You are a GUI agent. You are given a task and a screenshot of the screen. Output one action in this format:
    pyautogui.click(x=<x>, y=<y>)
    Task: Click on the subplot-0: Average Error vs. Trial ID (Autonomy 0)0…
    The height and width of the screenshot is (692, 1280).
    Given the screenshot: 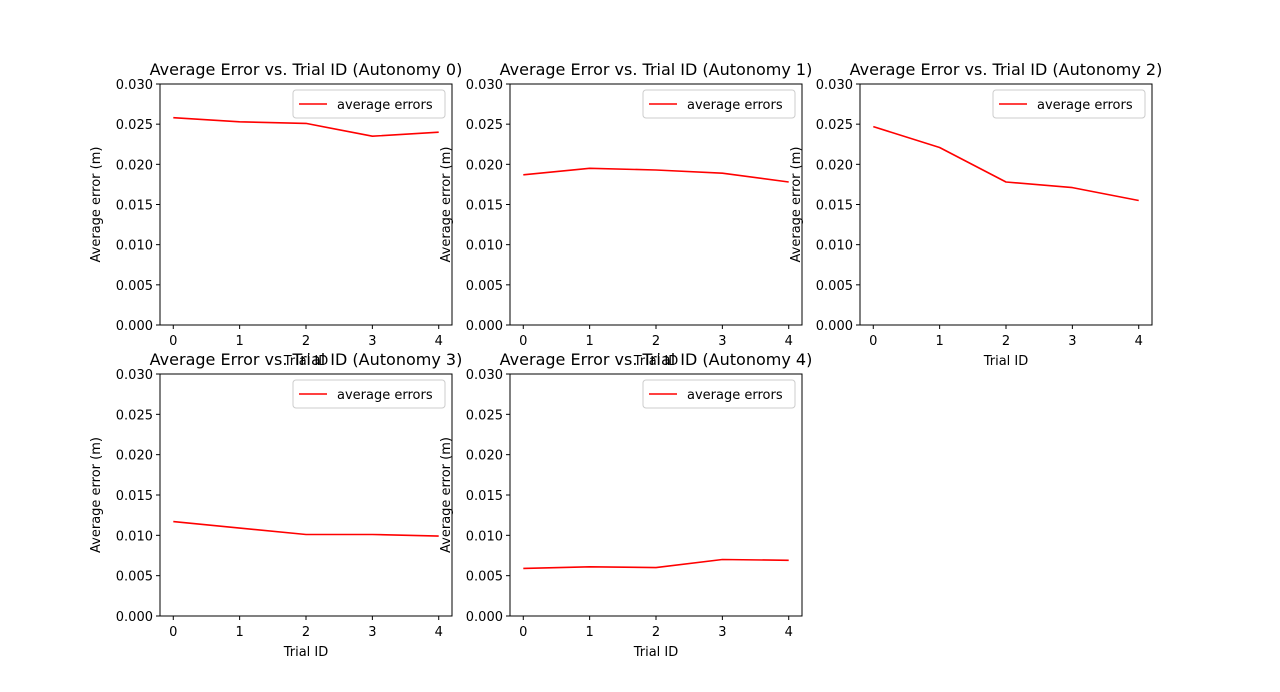 What is the action you would take?
    pyautogui.click(x=275, y=214)
    